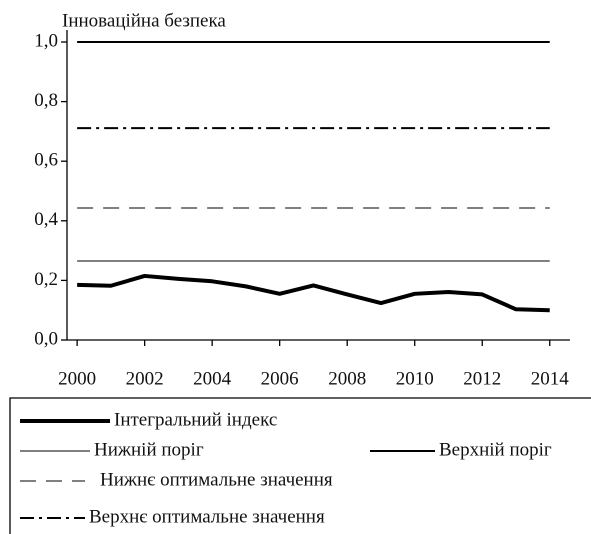  What do you see at coordinates (550, 378) in the screenshot?
I see `x-tick-label: 2014` at bounding box center [550, 378].